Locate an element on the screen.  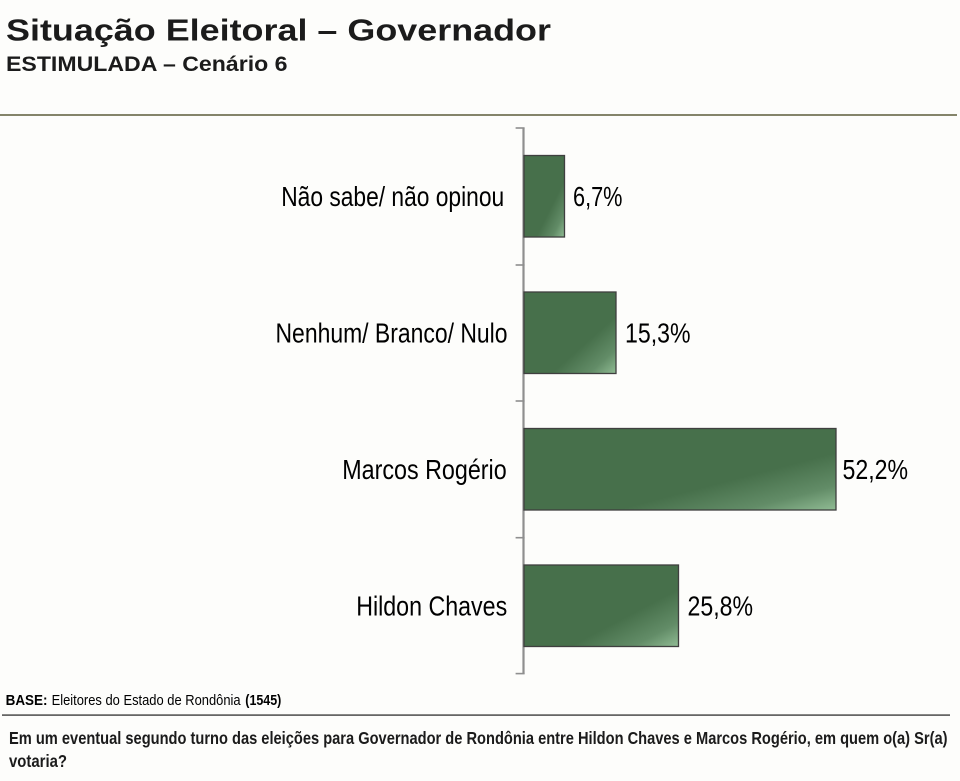
svg-text: Não sabe/ não opinou is located at coordinates (392, 196).